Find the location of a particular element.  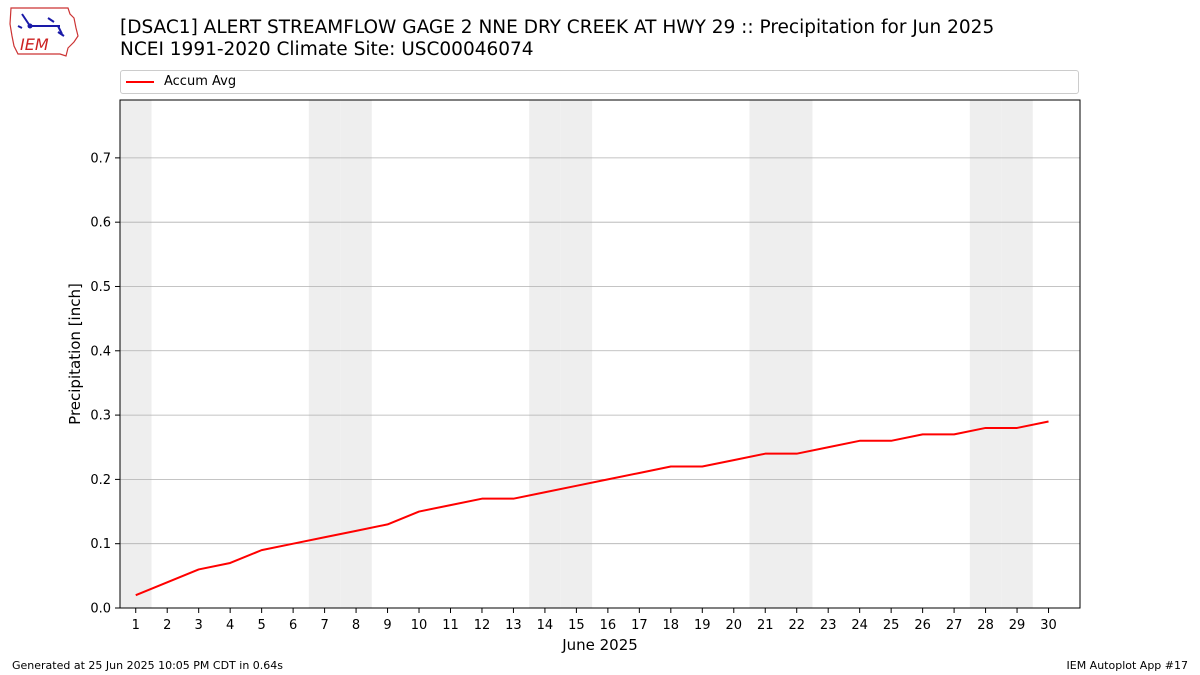

y-tick-label: 0.1 is located at coordinates (100, 544).